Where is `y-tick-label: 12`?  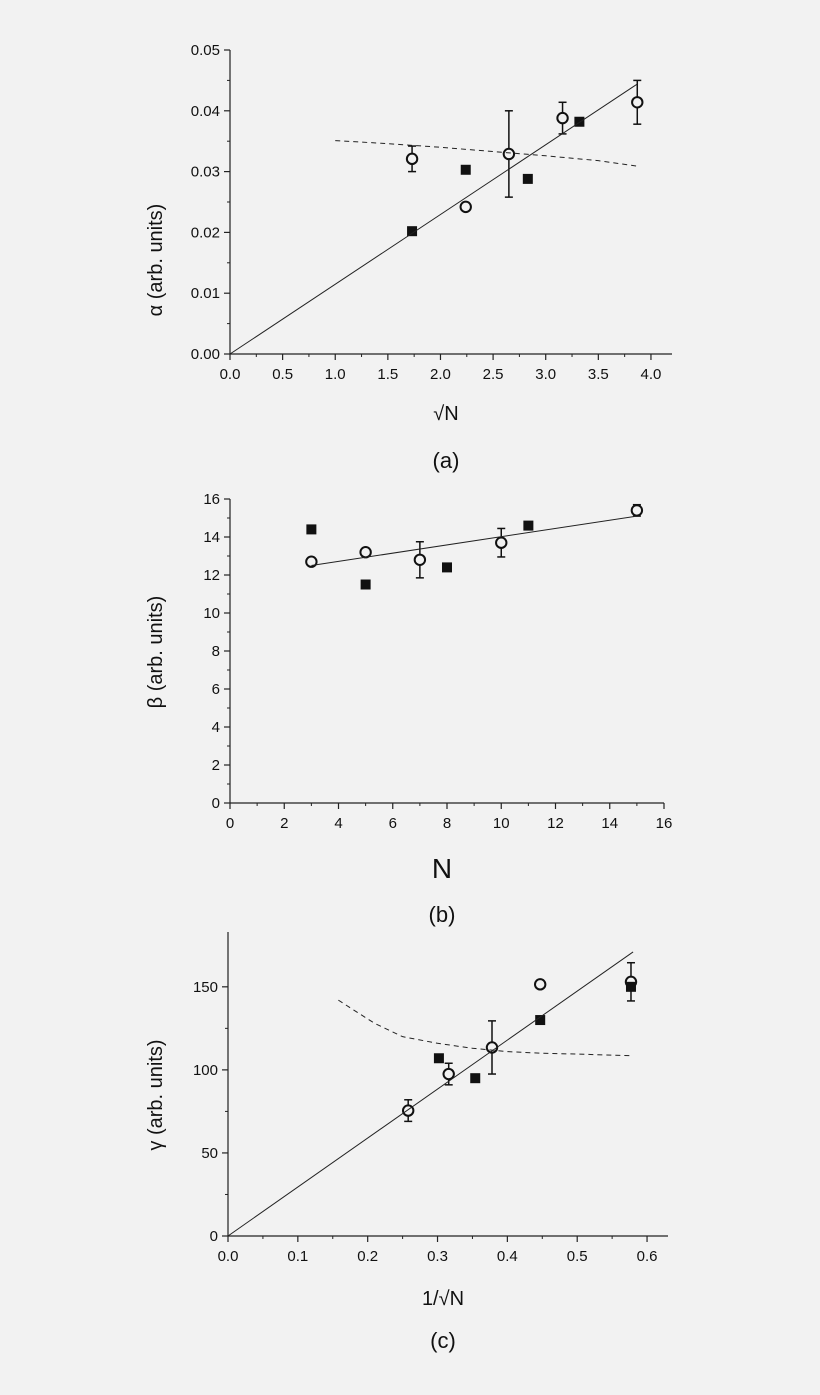 y-tick-label: 12 is located at coordinates (211, 575).